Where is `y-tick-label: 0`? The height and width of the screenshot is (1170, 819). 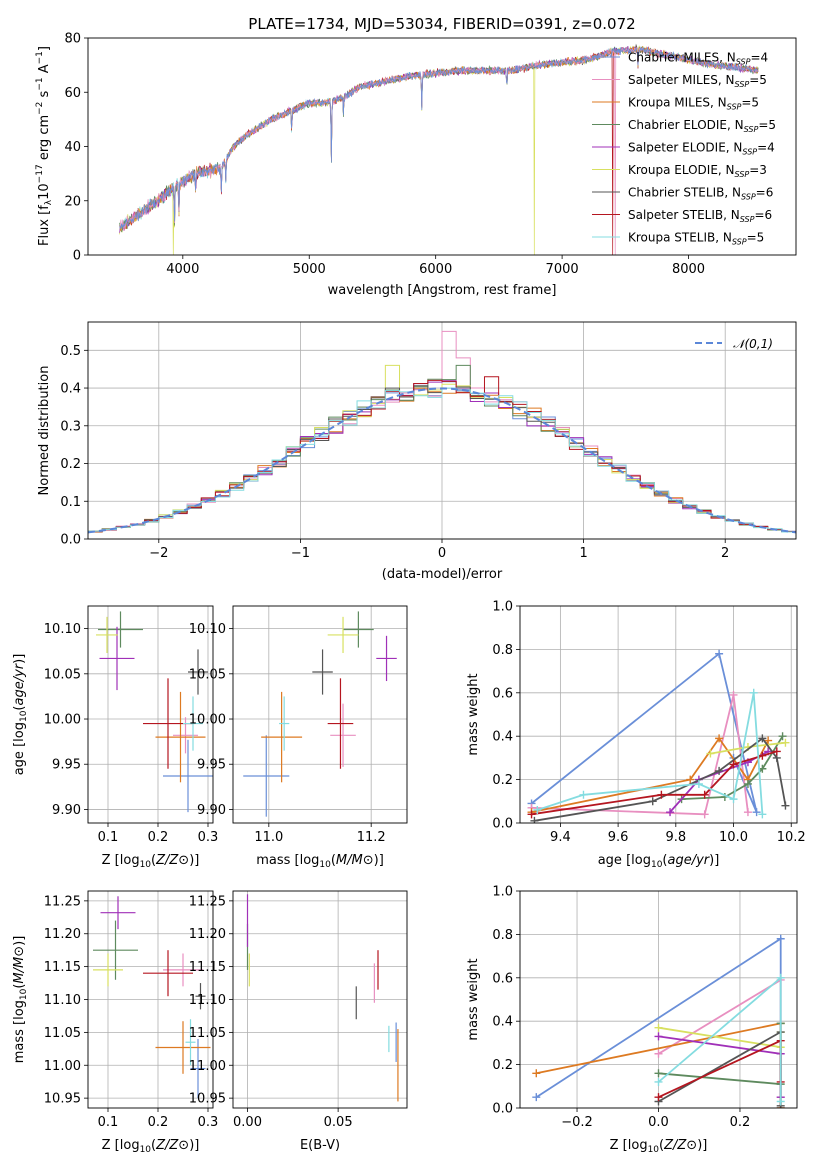 y-tick-label: 0 is located at coordinates (77, 256).